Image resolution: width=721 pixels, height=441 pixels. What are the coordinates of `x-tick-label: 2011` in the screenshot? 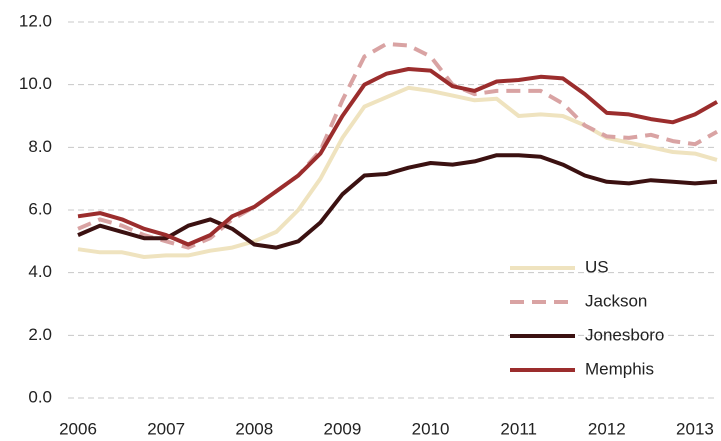 It's located at (518, 428).